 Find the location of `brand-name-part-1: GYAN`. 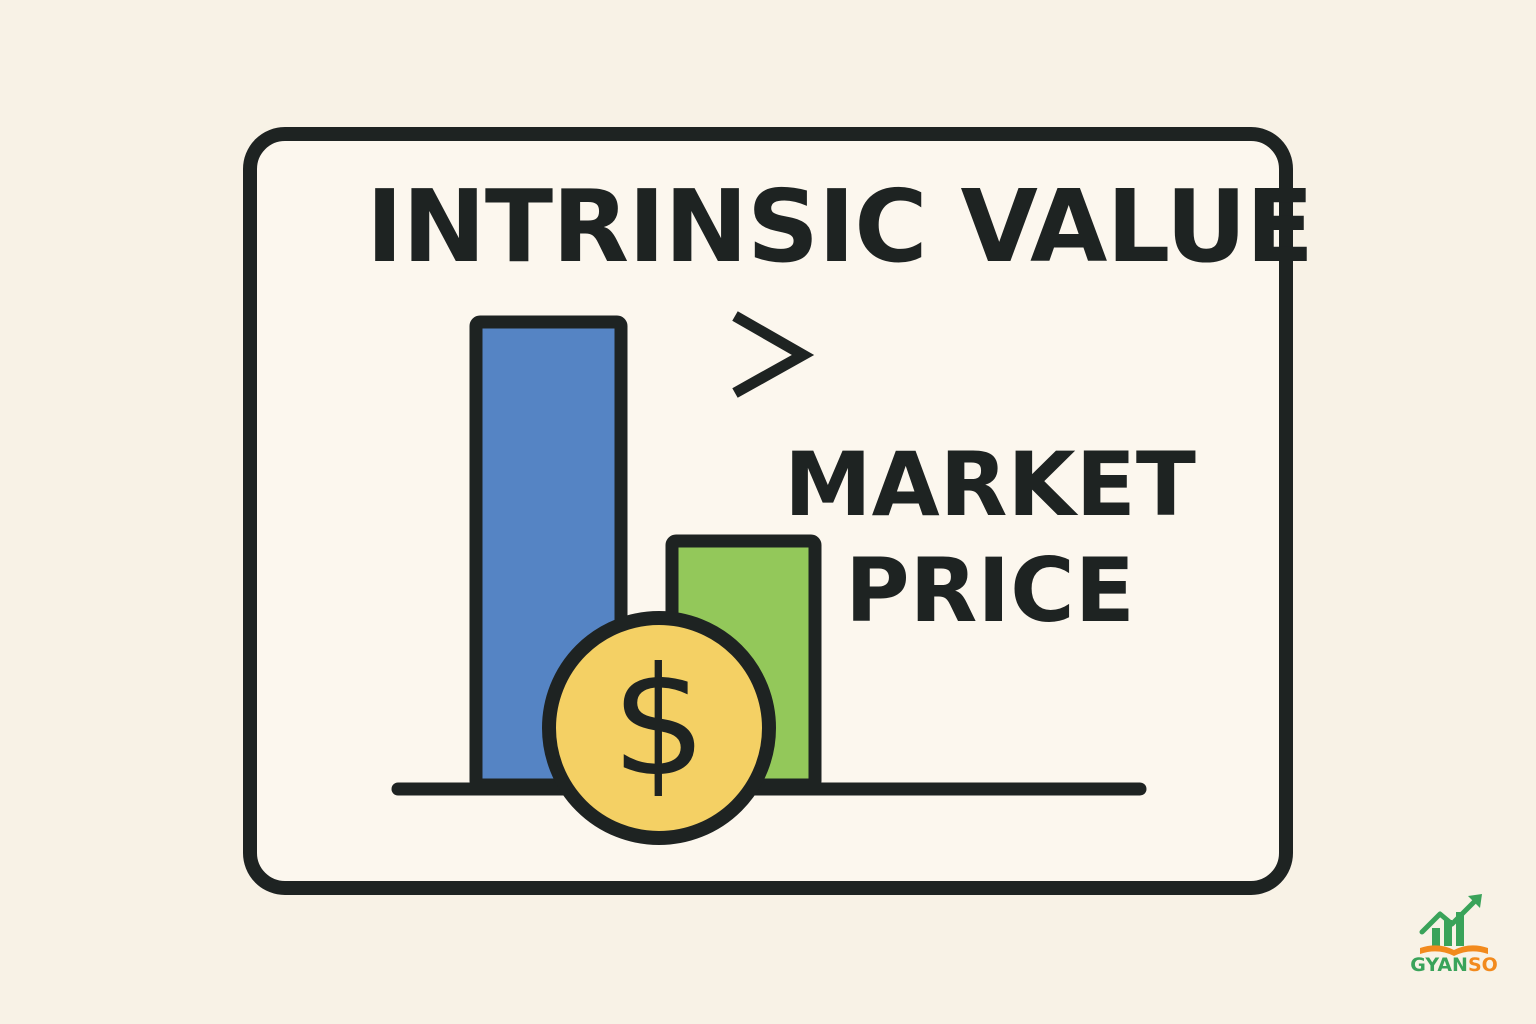

brand-name-part-1: GYAN is located at coordinates (1439, 965).